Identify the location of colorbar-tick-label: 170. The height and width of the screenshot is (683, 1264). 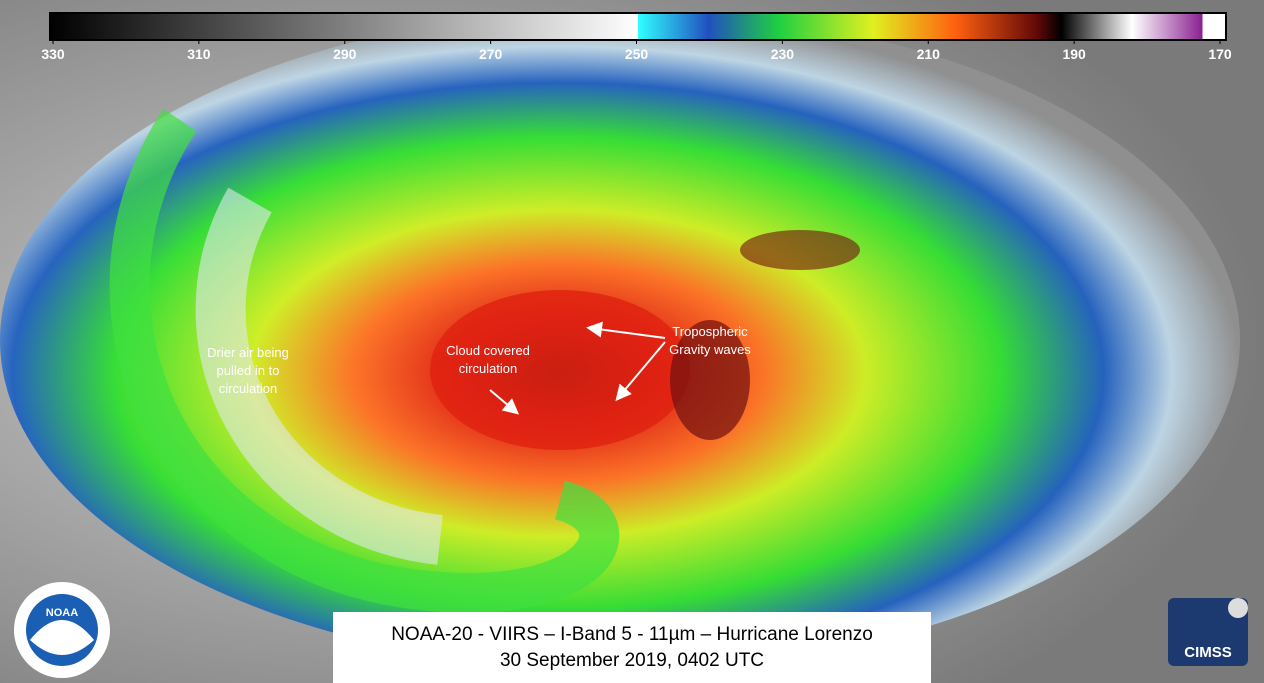
(1220, 54).